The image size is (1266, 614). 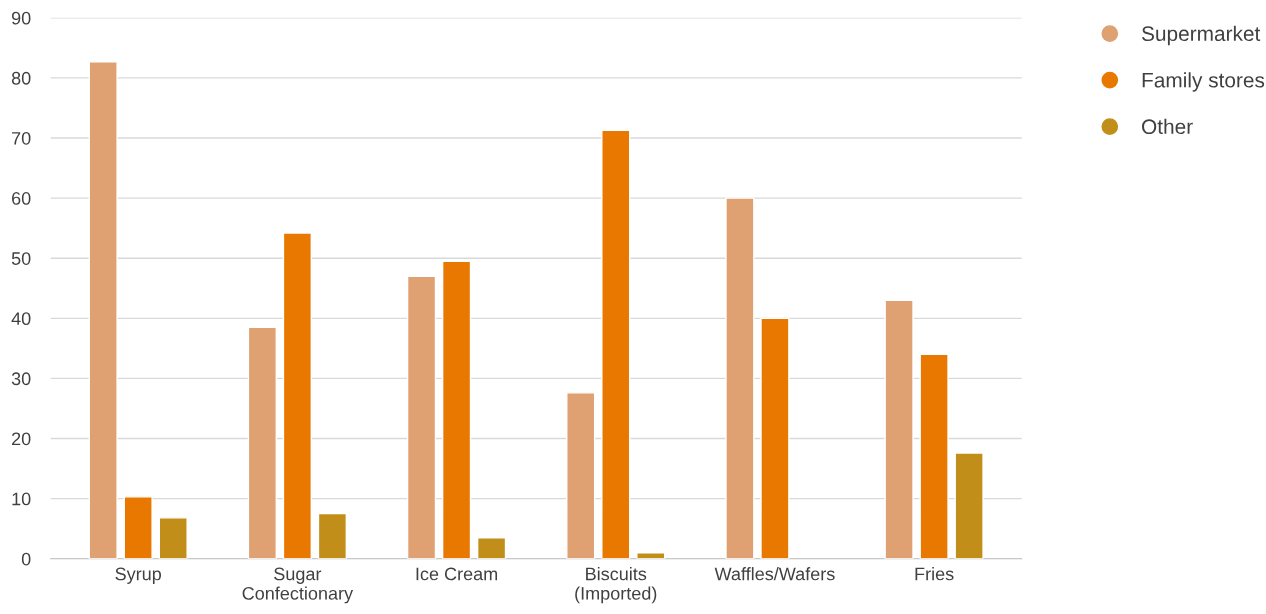 What do you see at coordinates (21, 18) in the screenshot?
I see `y-tick-label: 90` at bounding box center [21, 18].